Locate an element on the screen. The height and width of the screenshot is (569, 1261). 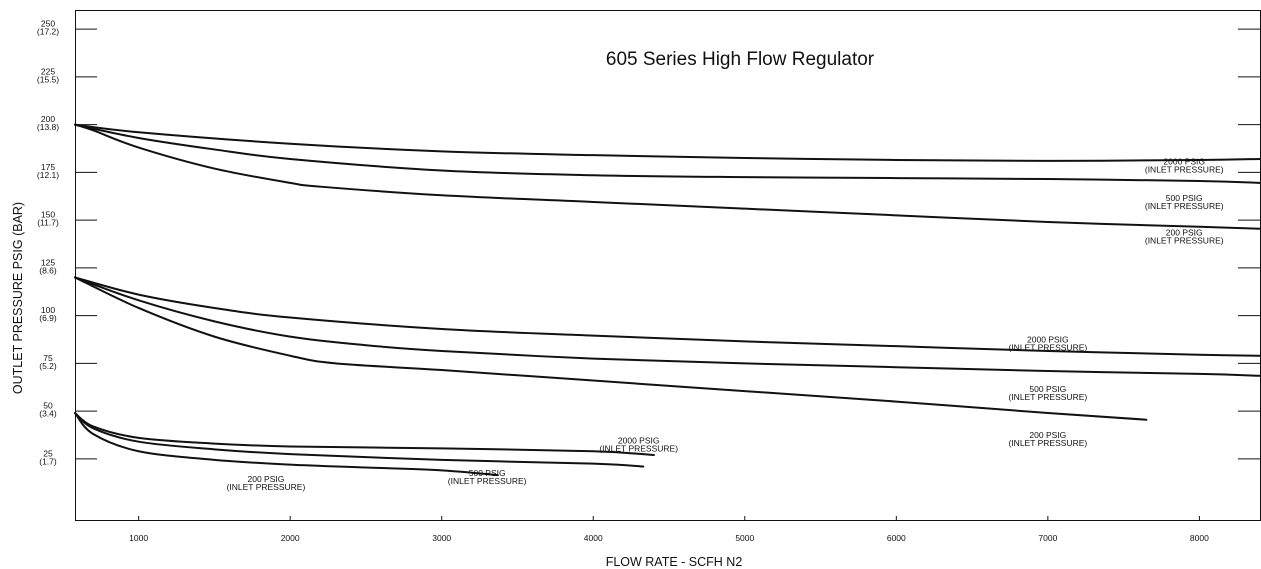
curve-setpoint-49-inlet-200-psig is located at coordinates (286, 444).